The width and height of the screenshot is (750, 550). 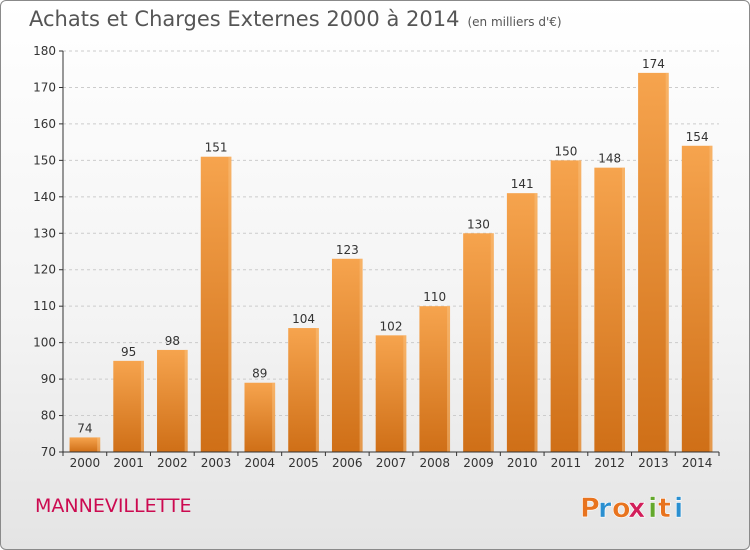 What do you see at coordinates (347, 463) in the screenshot?
I see `x-tick-label: 2006` at bounding box center [347, 463].